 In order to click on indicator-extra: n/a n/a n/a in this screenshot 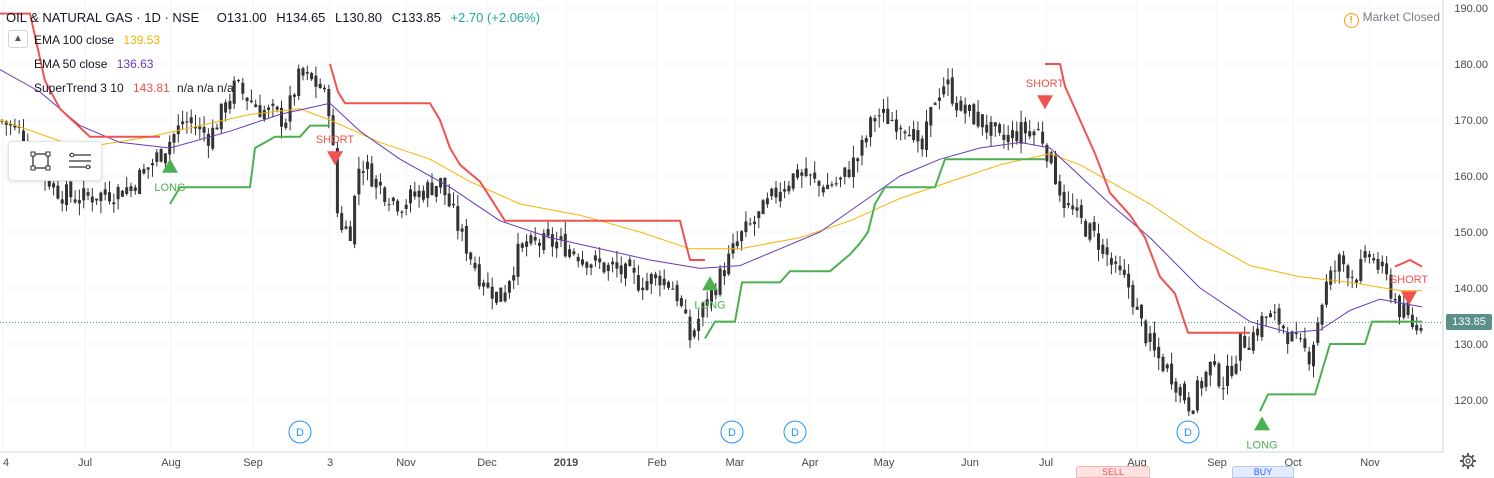, I will do `click(205, 88)`.